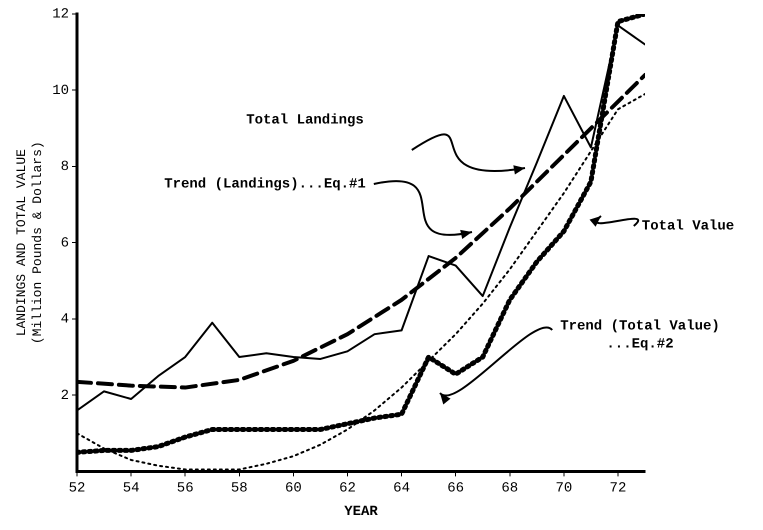  Describe the element at coordinates (563, 488) in the screenshot. I see `x-tick-label: 70` at that location.